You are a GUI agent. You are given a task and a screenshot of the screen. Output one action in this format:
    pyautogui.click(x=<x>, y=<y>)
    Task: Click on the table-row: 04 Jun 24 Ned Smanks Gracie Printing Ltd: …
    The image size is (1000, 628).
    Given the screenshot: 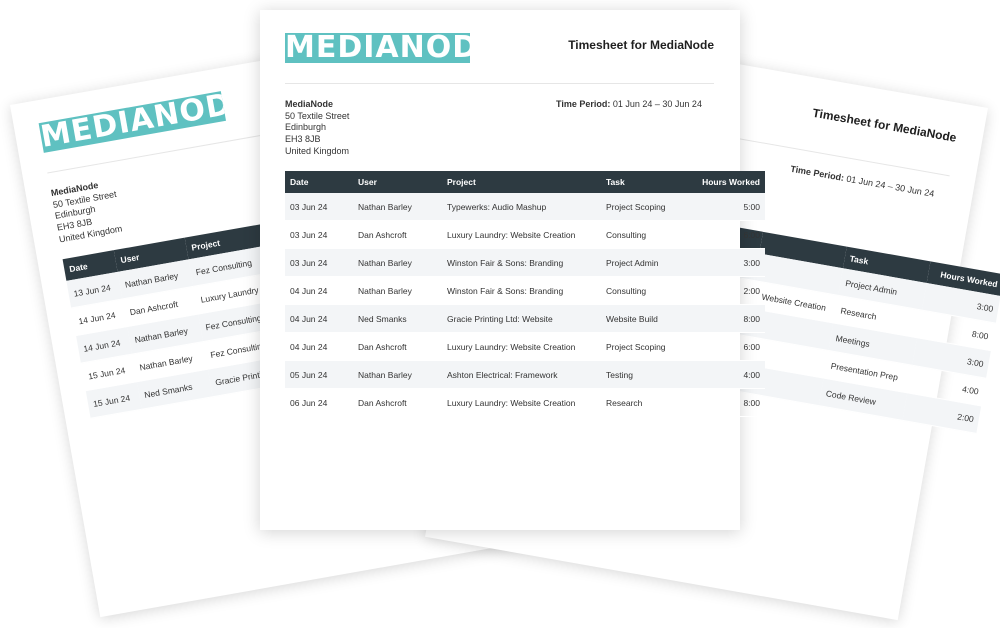 What is the action you would take?
    pyautogui.click(x=525, y=318)
    